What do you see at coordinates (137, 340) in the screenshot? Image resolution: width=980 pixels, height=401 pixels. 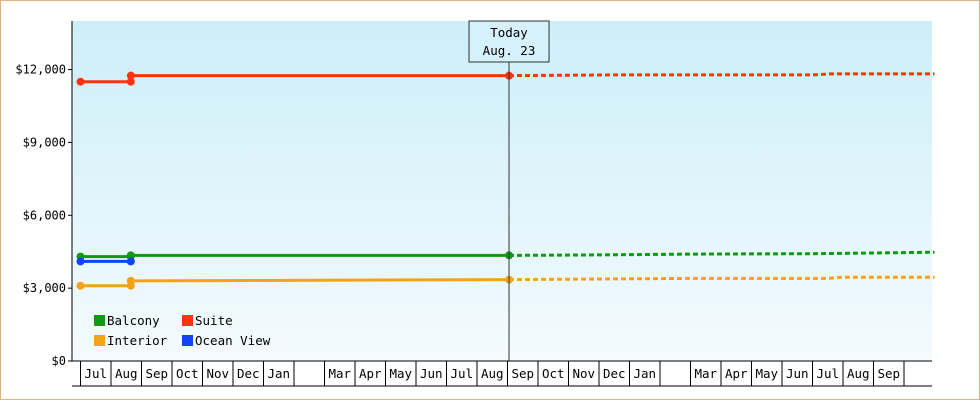 I see `legend-label: Interior` at bounding box center [137, 340].